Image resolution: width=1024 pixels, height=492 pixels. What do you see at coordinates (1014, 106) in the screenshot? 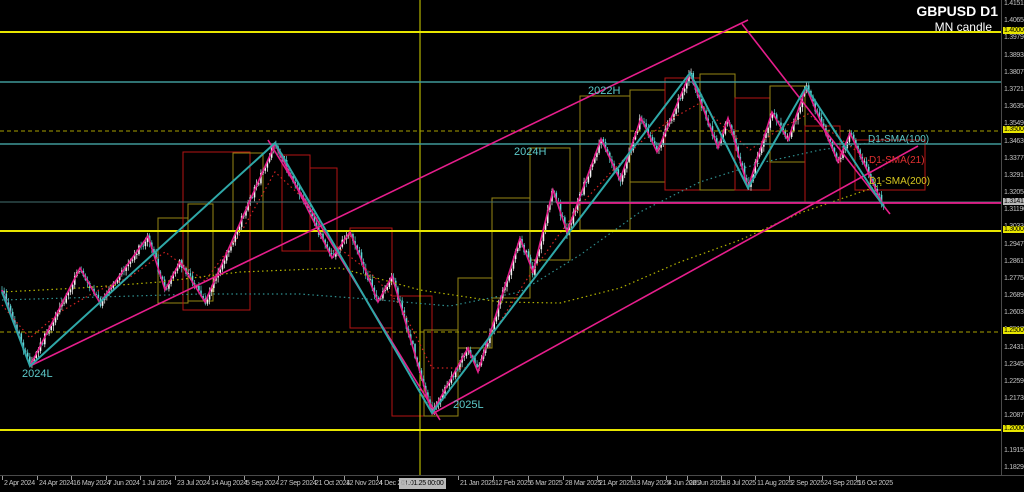
I see `price-tick-label: 1.36350` at bounding box center [1014, 106].